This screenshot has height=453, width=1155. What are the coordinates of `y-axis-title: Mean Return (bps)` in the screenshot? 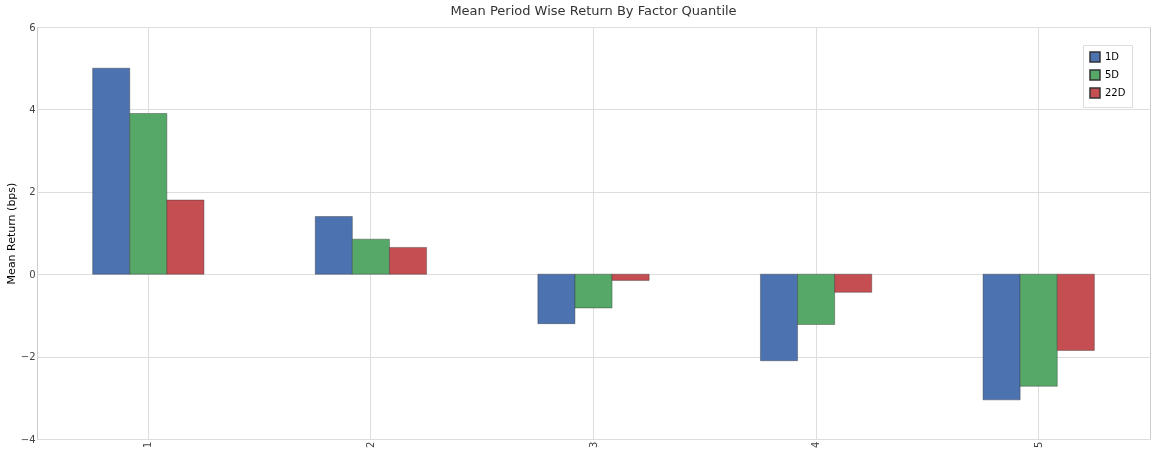 It's located at (11, 233).